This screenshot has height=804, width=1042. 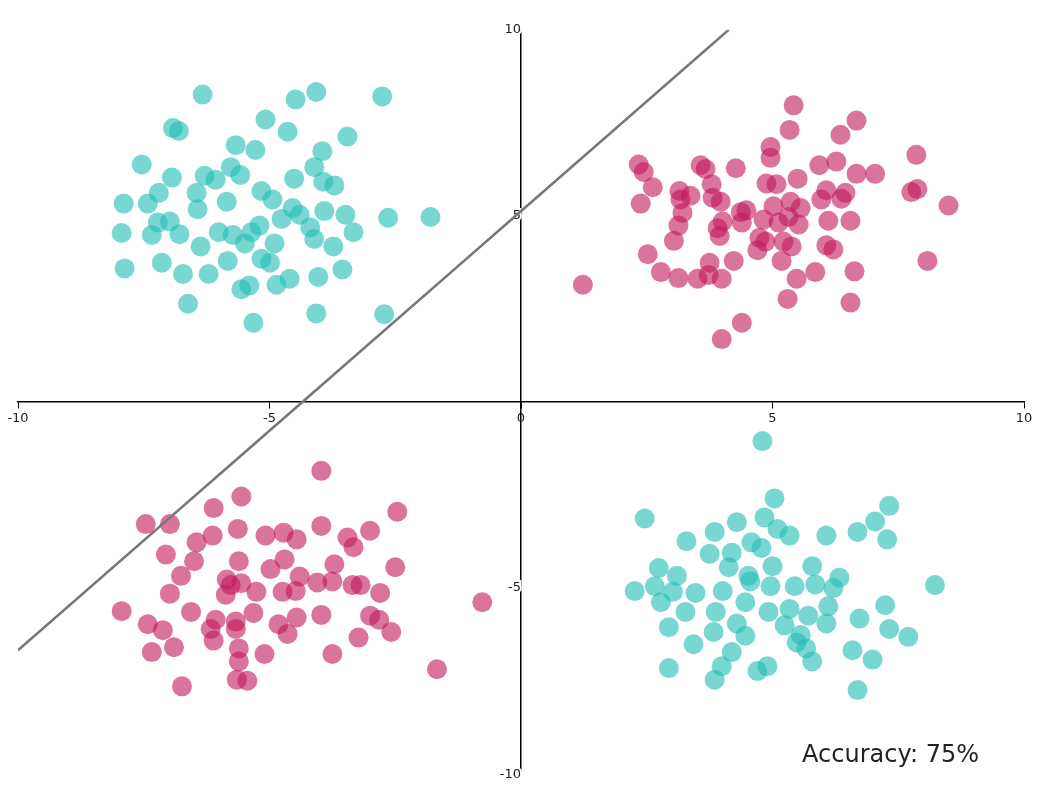 What do you see at coordinates (269, 418) in the screenshot?
I see `x-tick-label: -5` at bounding box center [269, 418].